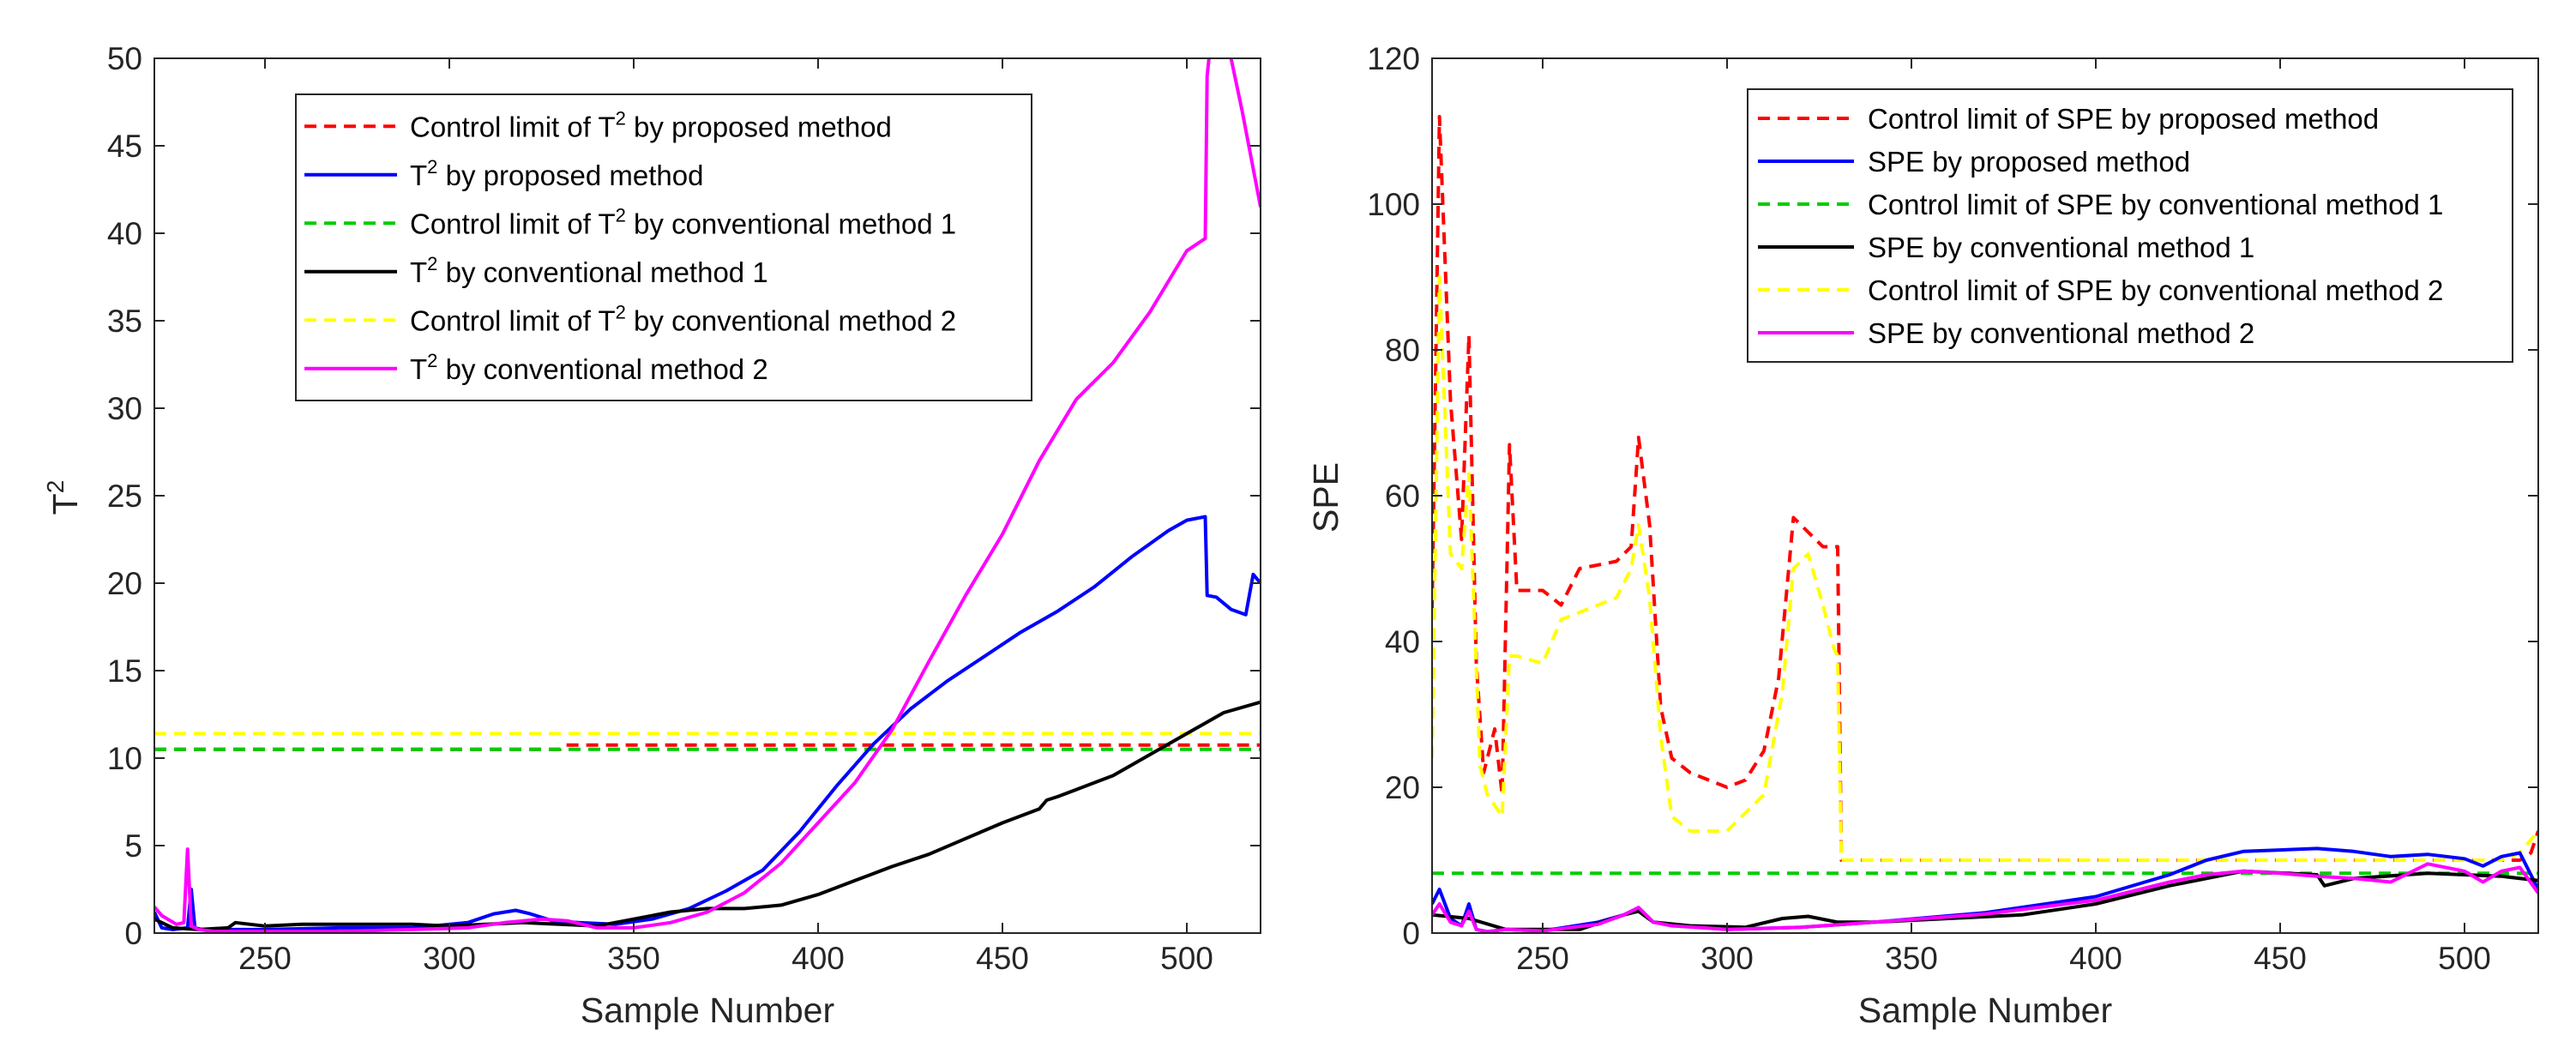 The width and height of the screenshot is (2576, 1060). Describe the element at coordinates (2464, 958) in the screenshot. I see `spe-x-tick-label: 500` at that location.